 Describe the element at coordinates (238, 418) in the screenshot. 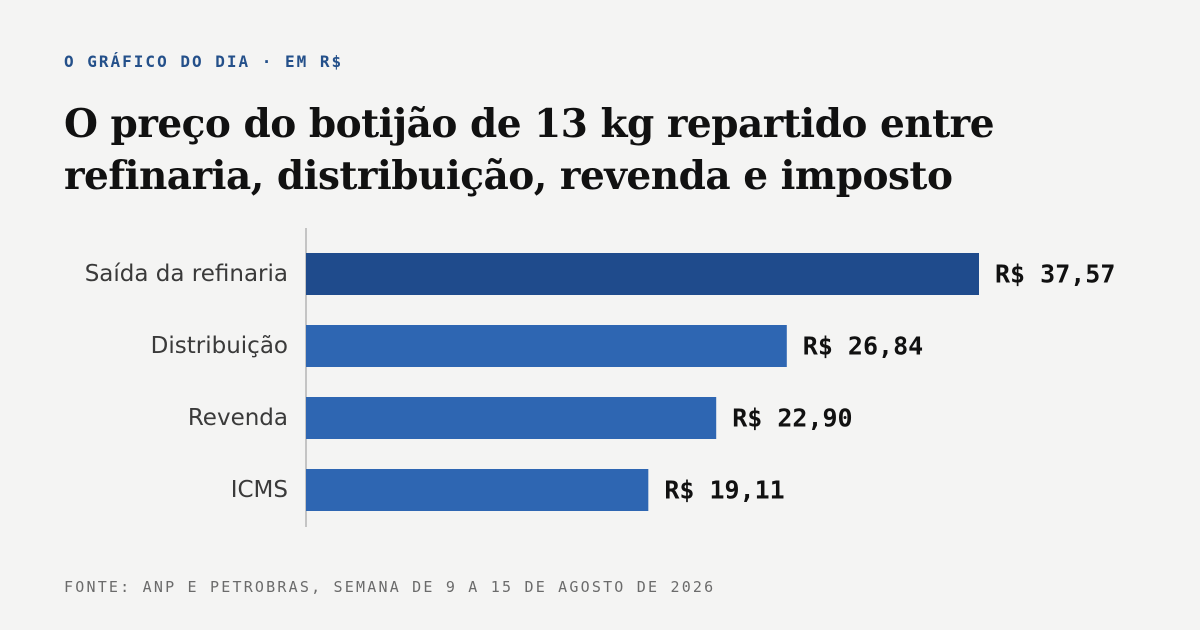

I see `category-label: Revenda` at that location.